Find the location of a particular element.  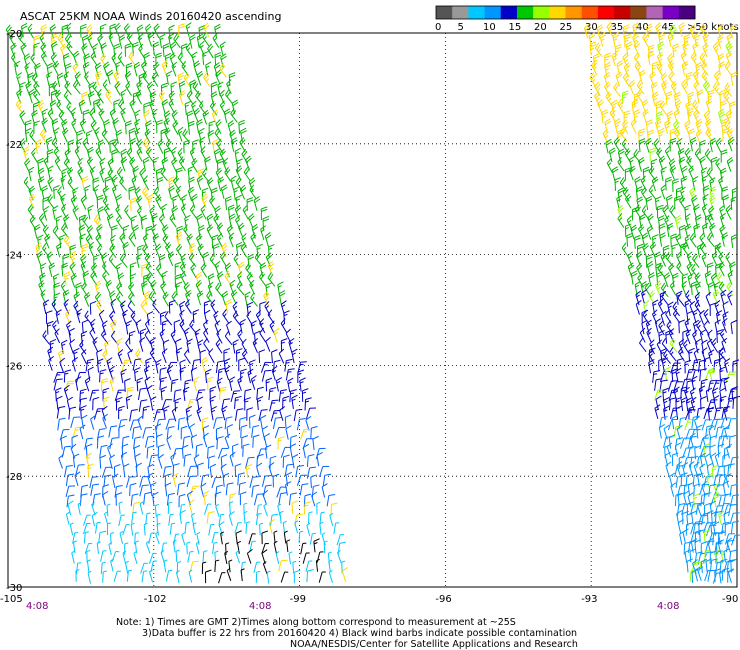

legend-label: 45 is located at coordinates (668, 27).